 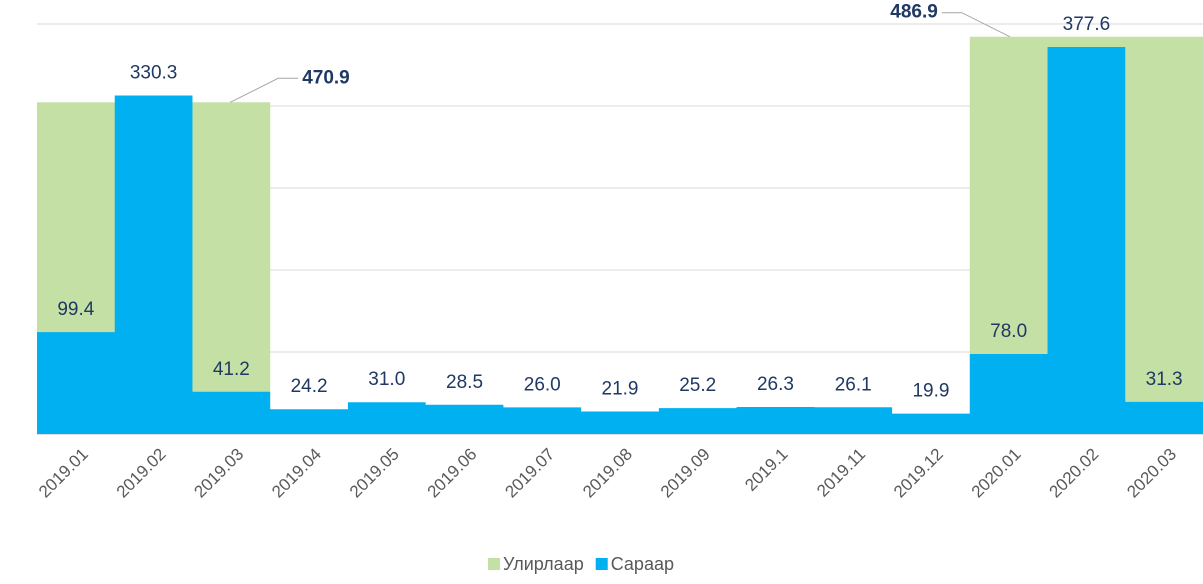 I want to click on x-tick-label: 2019.07, so click(x=529, y=473).